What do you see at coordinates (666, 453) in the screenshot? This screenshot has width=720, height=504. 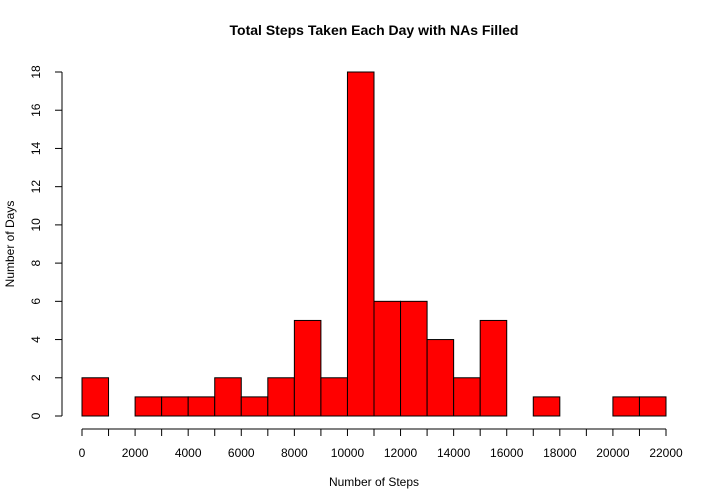 I see `x-tick-label: 22000` at bounding box center [666, 453].